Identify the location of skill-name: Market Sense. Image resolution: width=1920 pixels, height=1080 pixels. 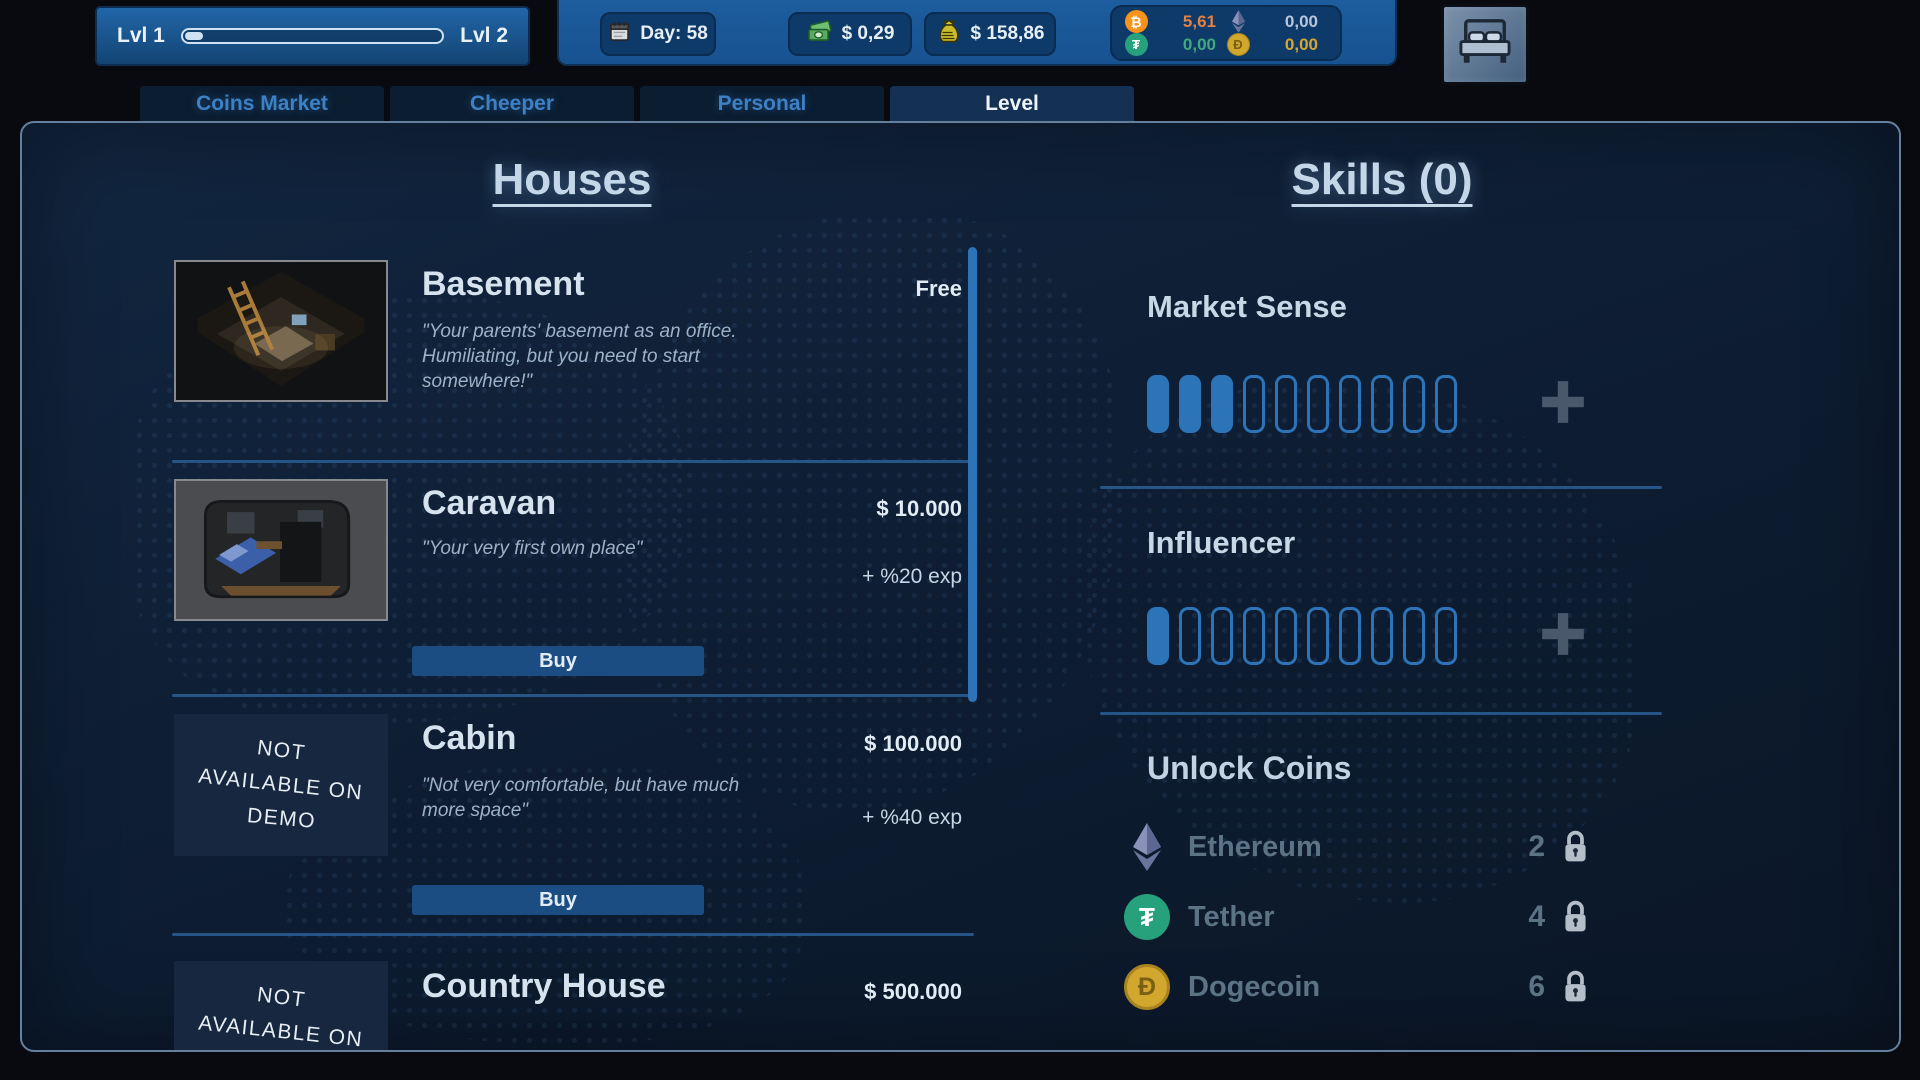
(1247, 306).